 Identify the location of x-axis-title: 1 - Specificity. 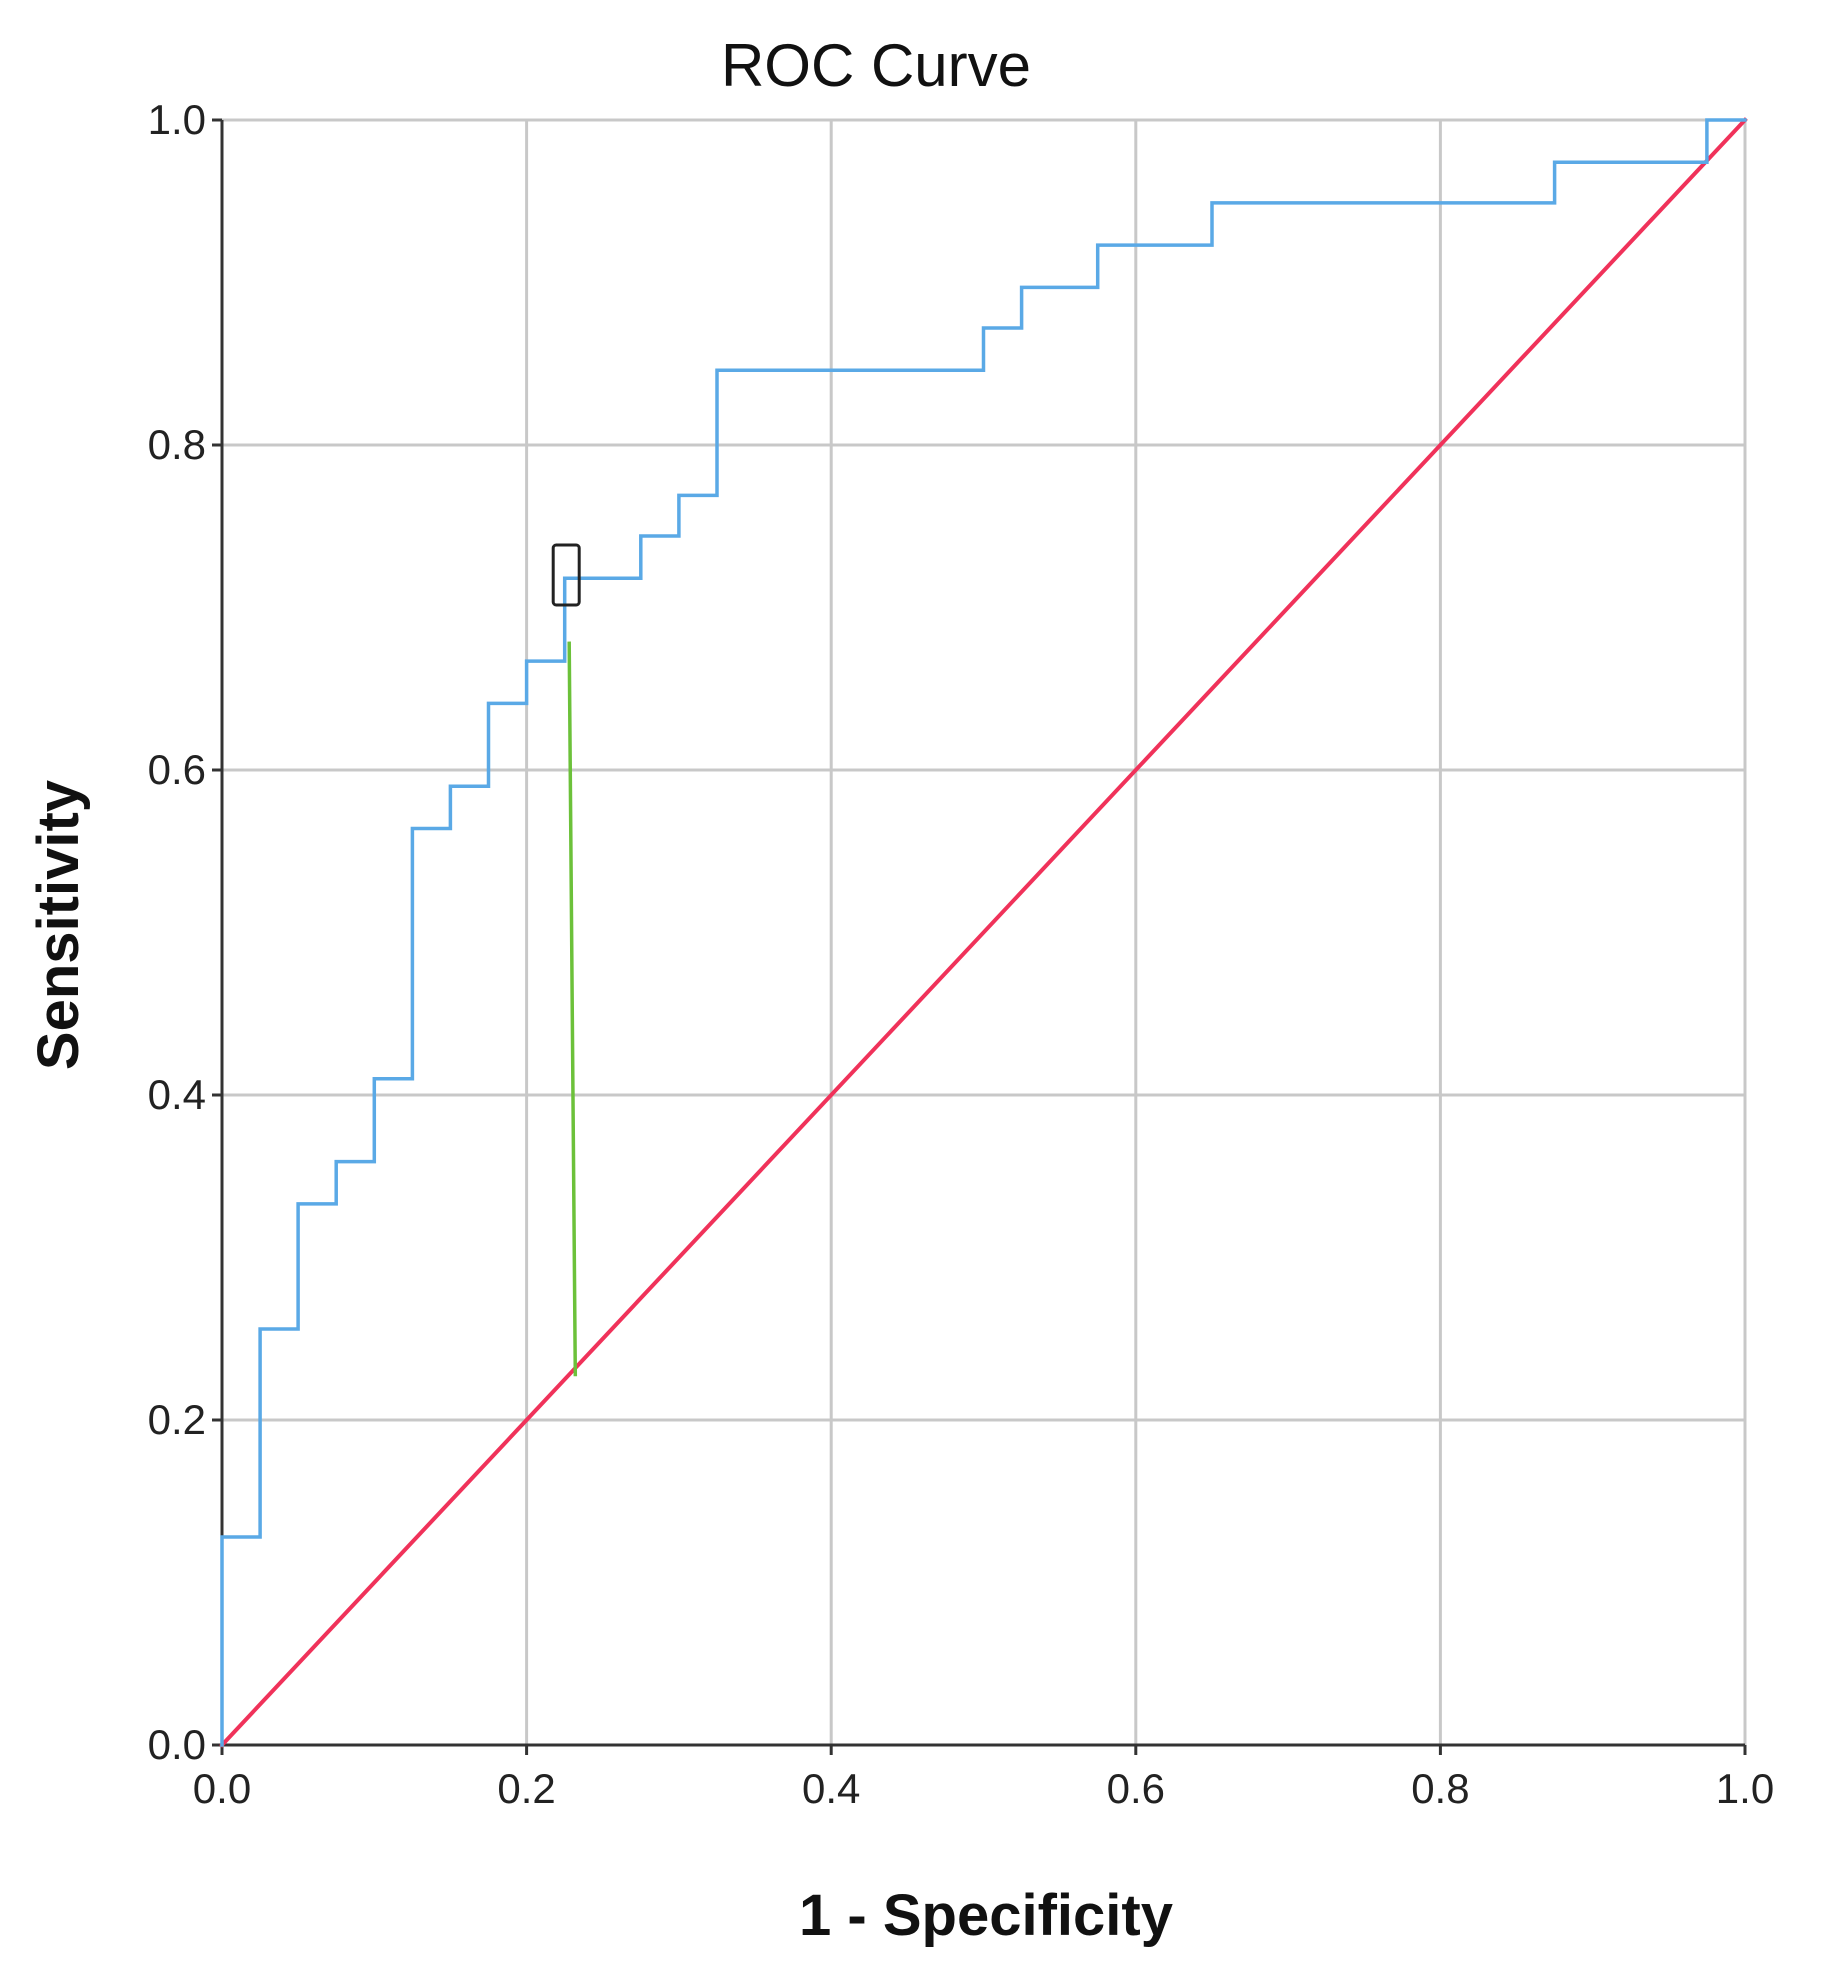
(986, 1915).